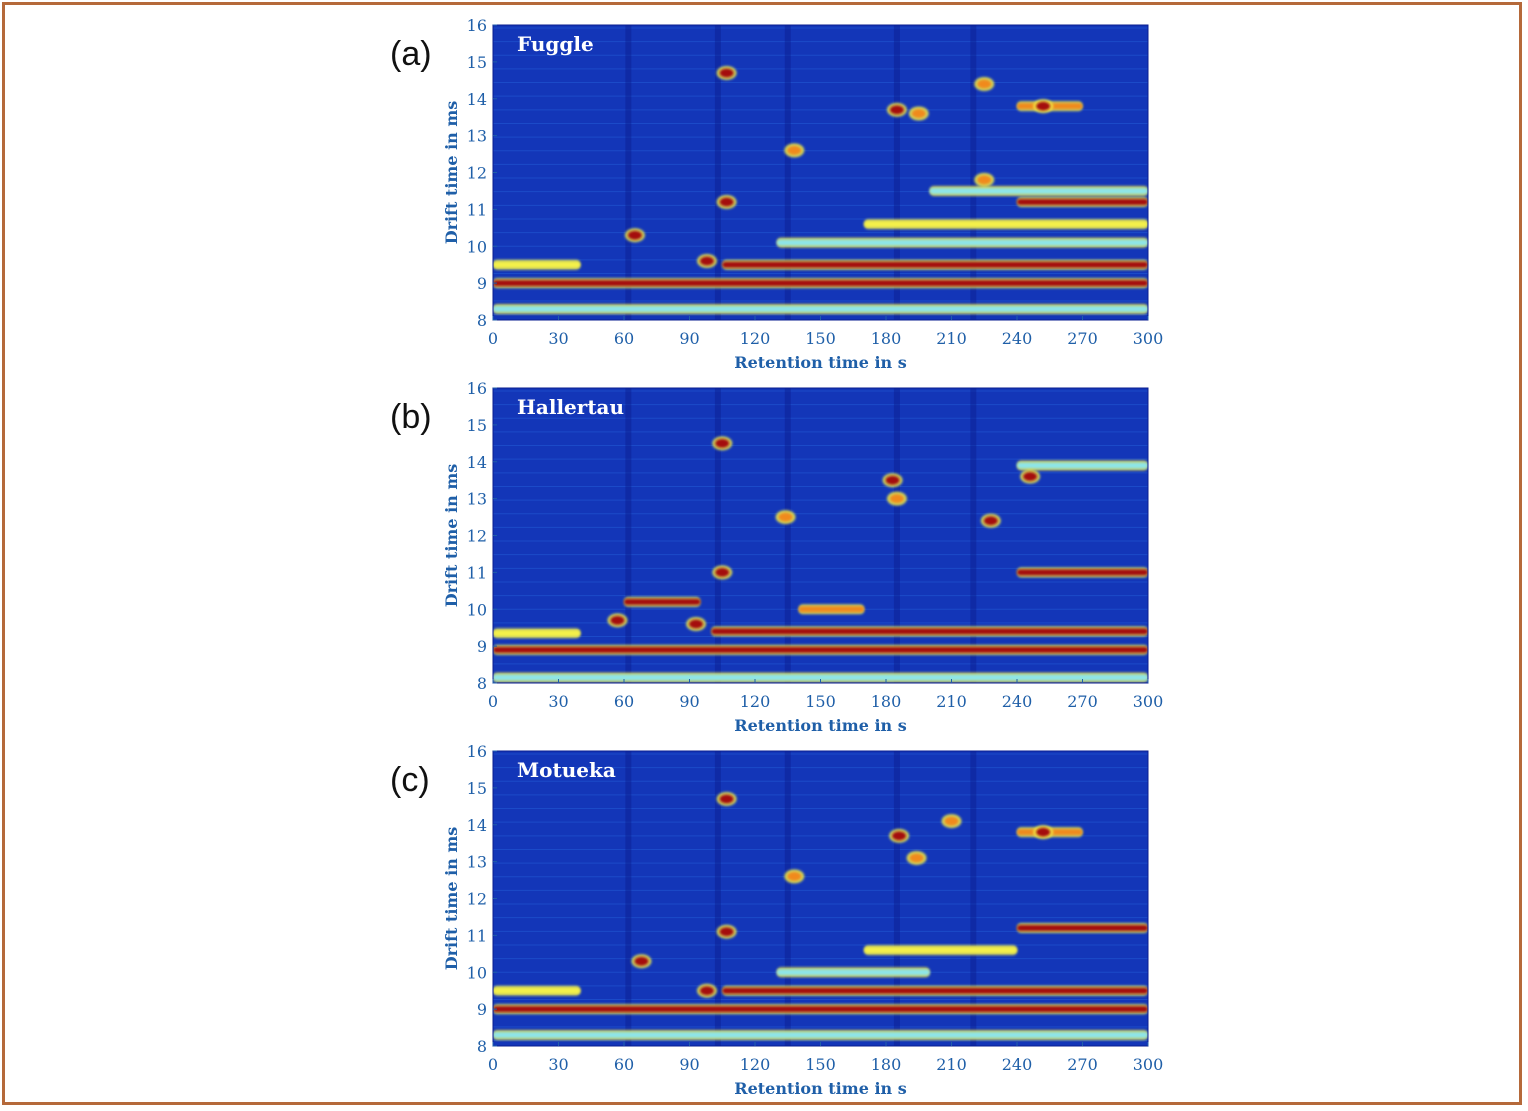 The image size is (1528, 1111). Describe the element at coordinates (570, 407) in the screenshot. I see `chart-title: Hallertau` at that location.